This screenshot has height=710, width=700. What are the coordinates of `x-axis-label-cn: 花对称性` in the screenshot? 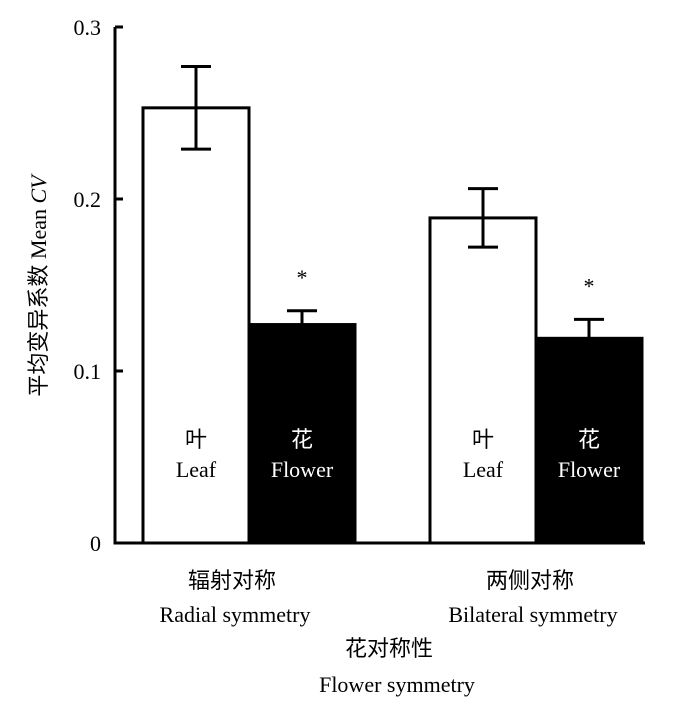 It's located at (389, 648).